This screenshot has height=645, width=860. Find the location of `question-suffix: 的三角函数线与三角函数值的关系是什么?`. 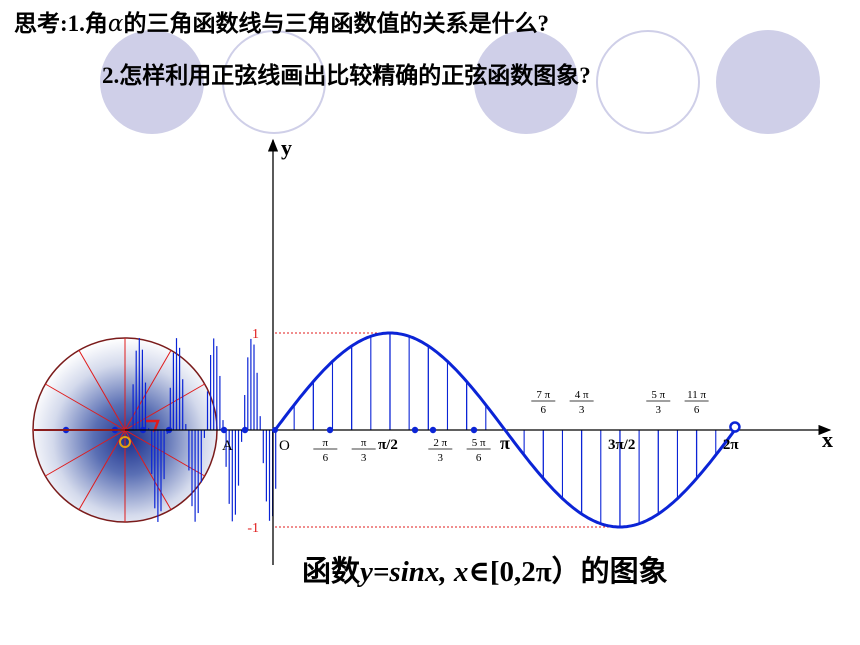

question-suffix: 的三角函数线与三角函数值的关系是什么? is located at coordinates (336, 23).